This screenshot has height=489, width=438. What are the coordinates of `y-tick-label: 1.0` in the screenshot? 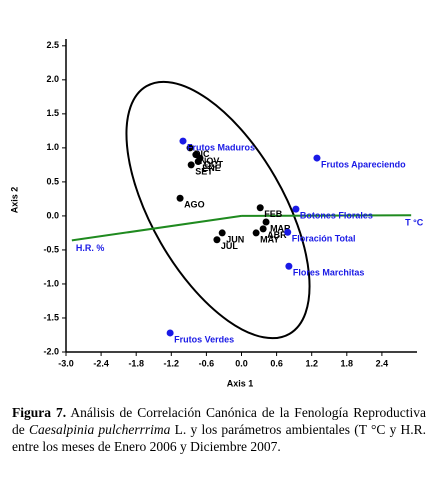 It's located at (52, 147).